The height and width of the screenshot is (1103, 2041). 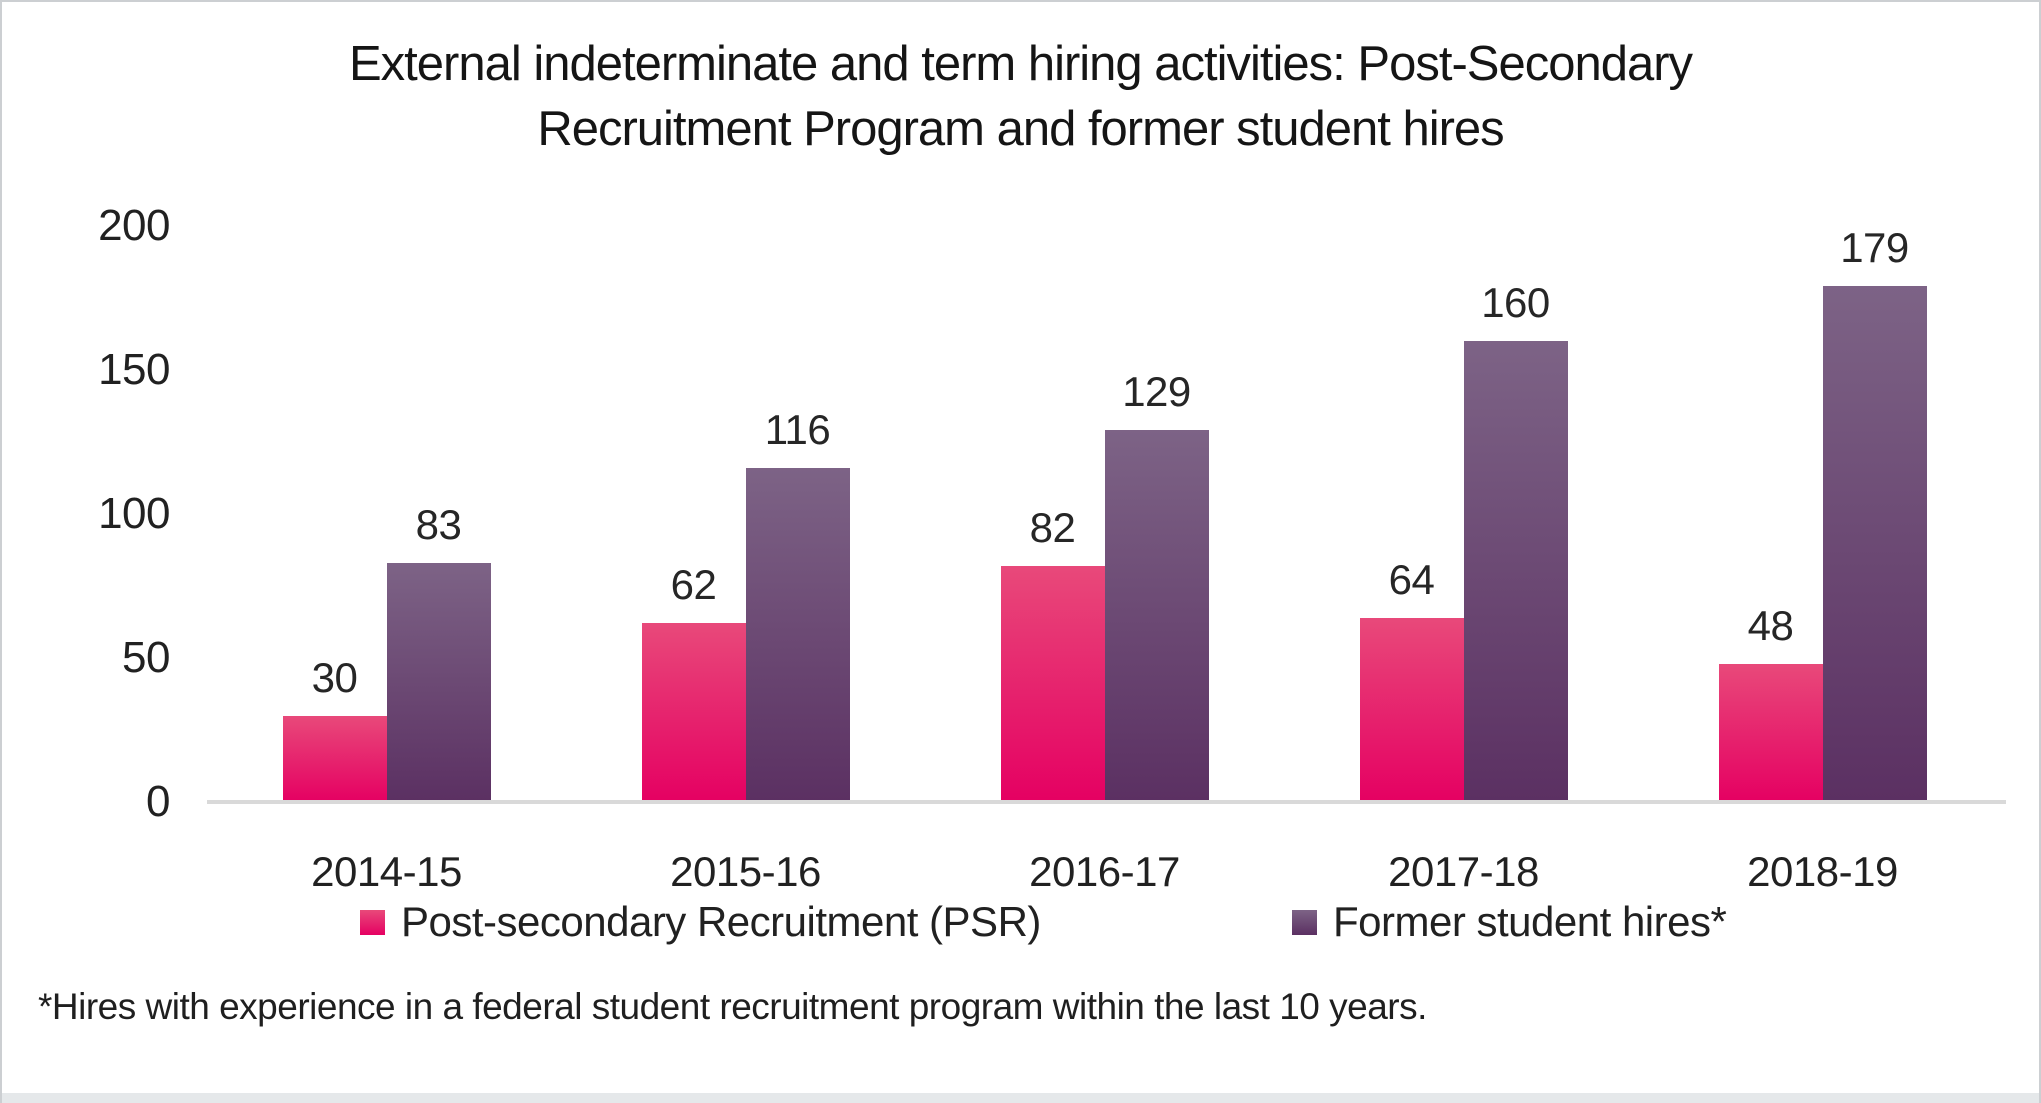 I want to click on bar-with-label: 30, so click(x=334, y=728).